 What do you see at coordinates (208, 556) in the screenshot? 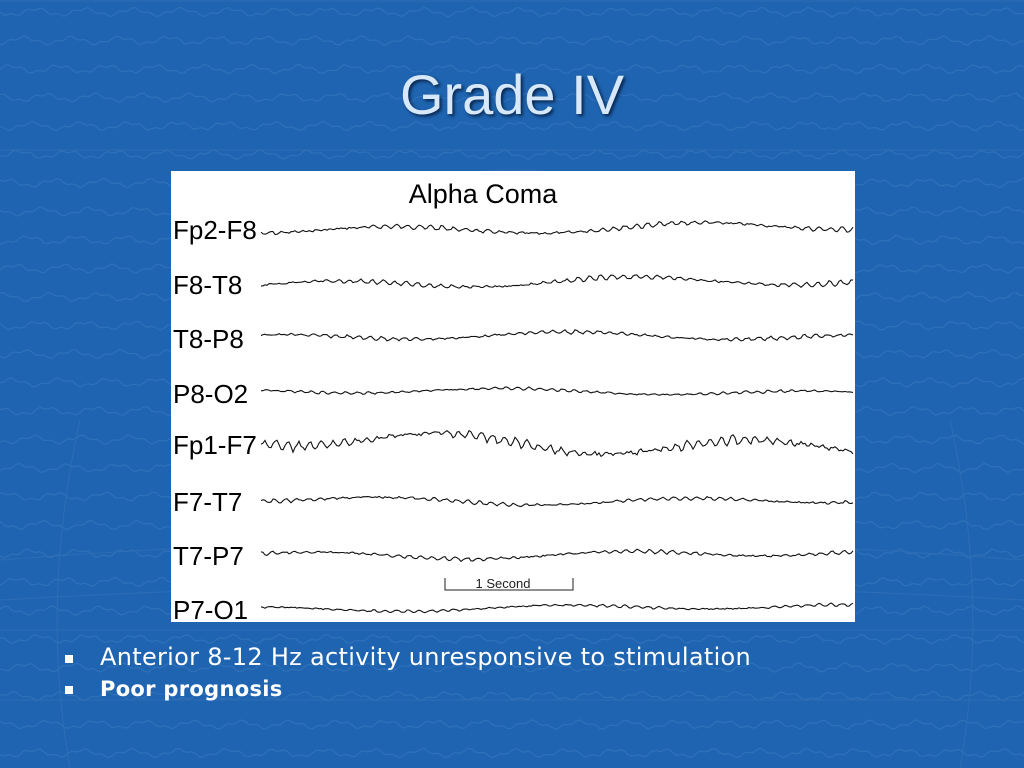
I see `channel-label: T7-P7` at bounding box center [208, 556].